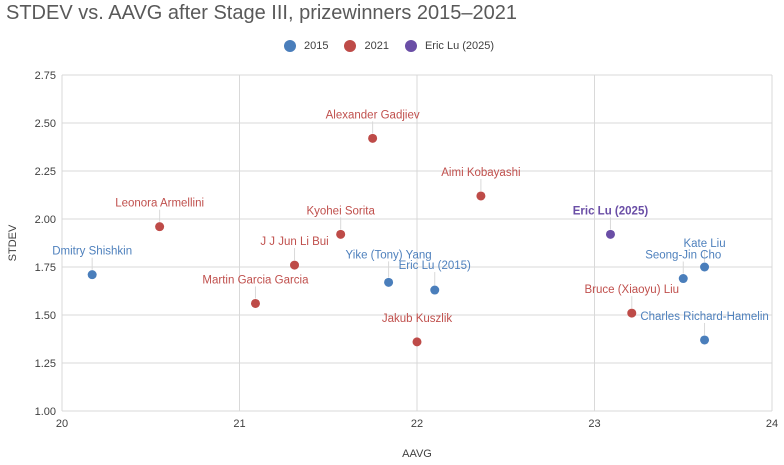  I want to click on legend-item-eric-lu-2025: Eric Lu (2025), so click(449, 46).